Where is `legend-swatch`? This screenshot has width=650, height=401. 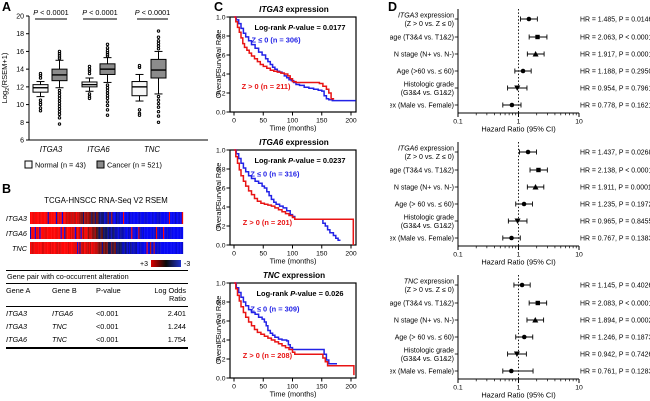
legend-swatch is located at coordinates (100, 164).